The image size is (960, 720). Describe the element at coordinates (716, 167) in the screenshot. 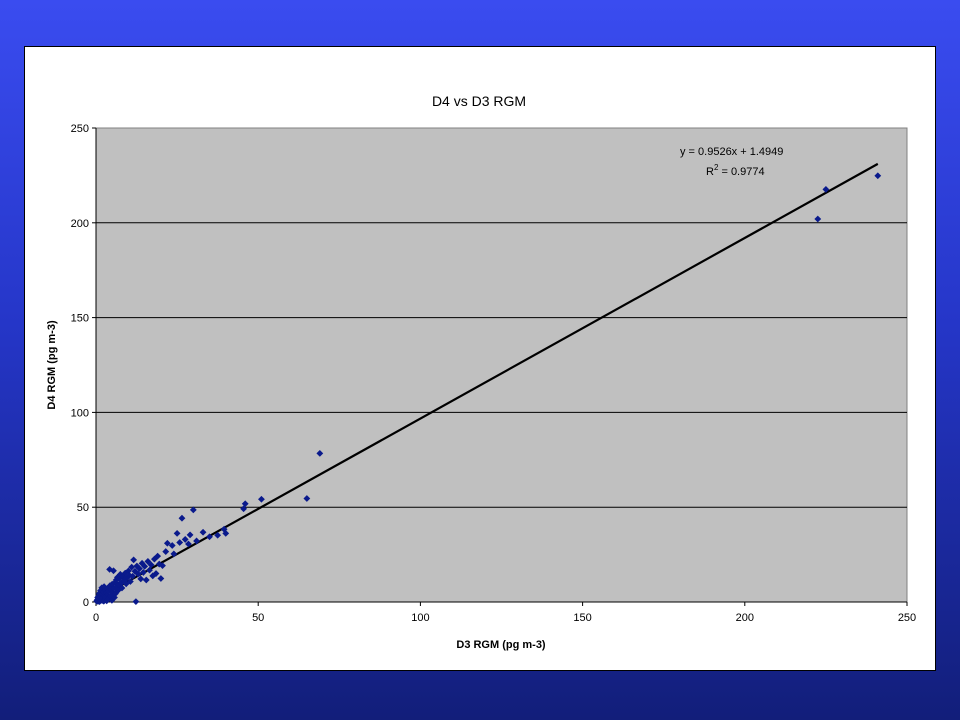

I see `r-squared-superscript: 2` at that location.